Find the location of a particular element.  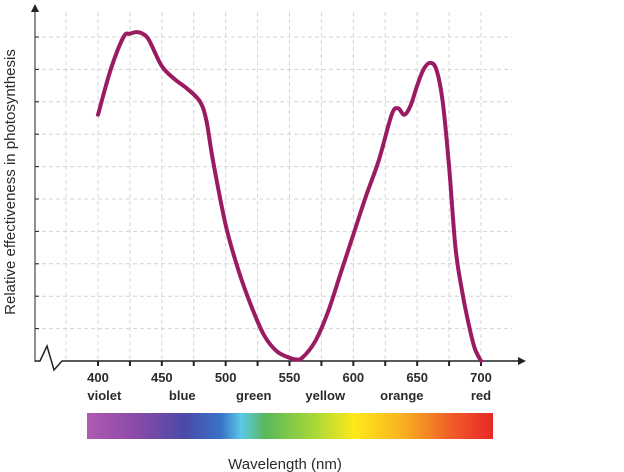

x-axis-arrow is located at coordinates (522, 361).